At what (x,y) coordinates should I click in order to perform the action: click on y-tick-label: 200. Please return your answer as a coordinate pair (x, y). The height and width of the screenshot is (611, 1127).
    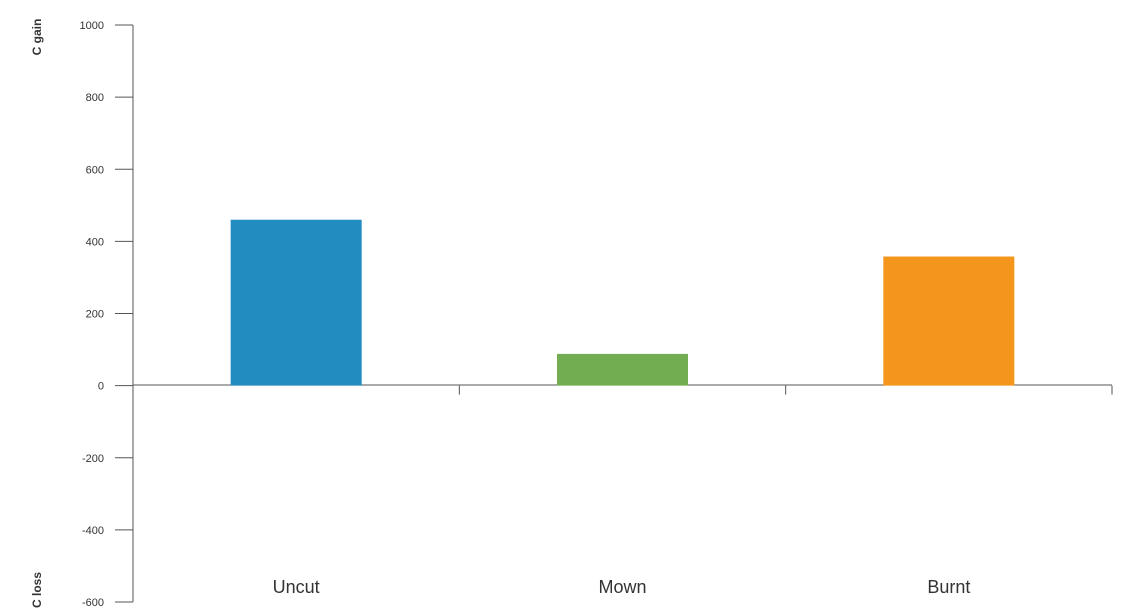
    Looking at the image, I should click on (95, 315).